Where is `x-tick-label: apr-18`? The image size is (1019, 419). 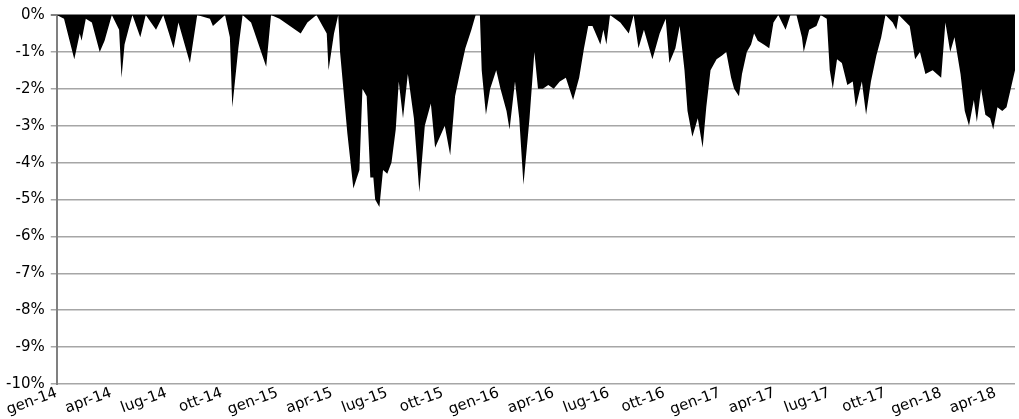
x-tick-label: apr-18 is located at coordinates (972, 400).